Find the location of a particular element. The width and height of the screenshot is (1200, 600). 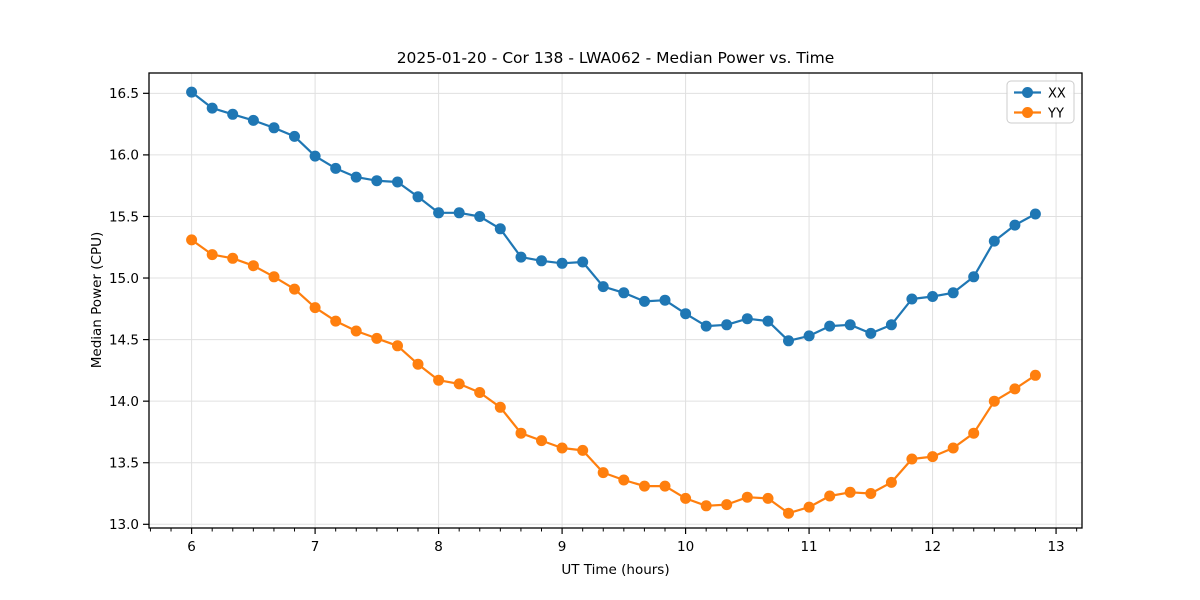

legend-entry-YY: YY is located at coordinates (1039, 113).